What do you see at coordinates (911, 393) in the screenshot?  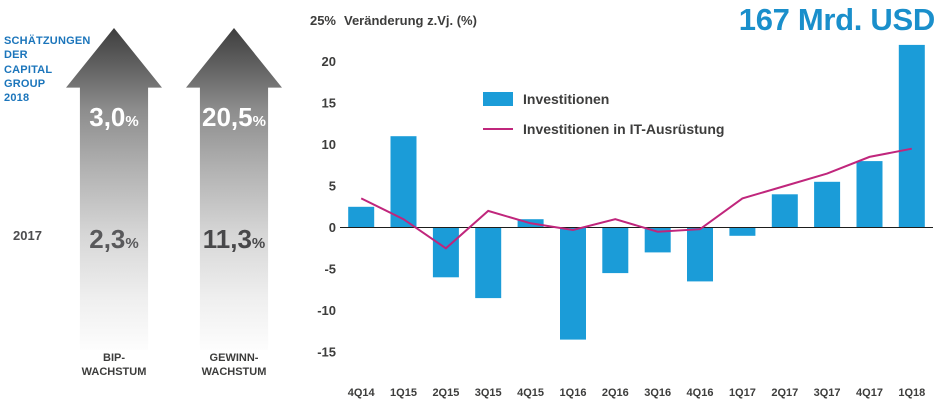 I see `x-tick-label: 1Q18` at bounding box center [911, 393].